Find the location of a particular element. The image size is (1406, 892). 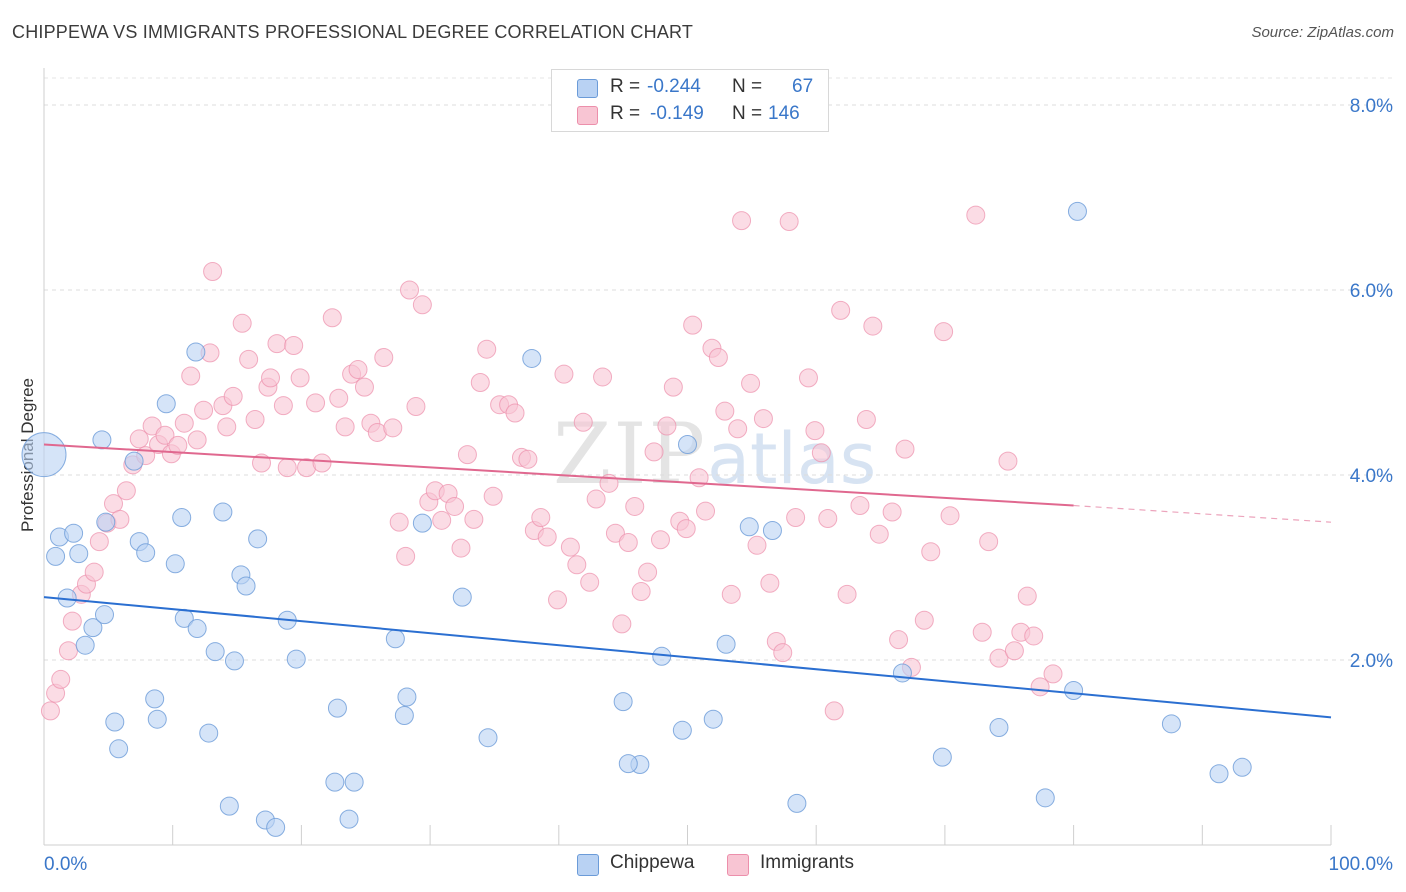

legend-row-immigrants: R = -0.149 N = 146 is located at coordinates (690, 114).